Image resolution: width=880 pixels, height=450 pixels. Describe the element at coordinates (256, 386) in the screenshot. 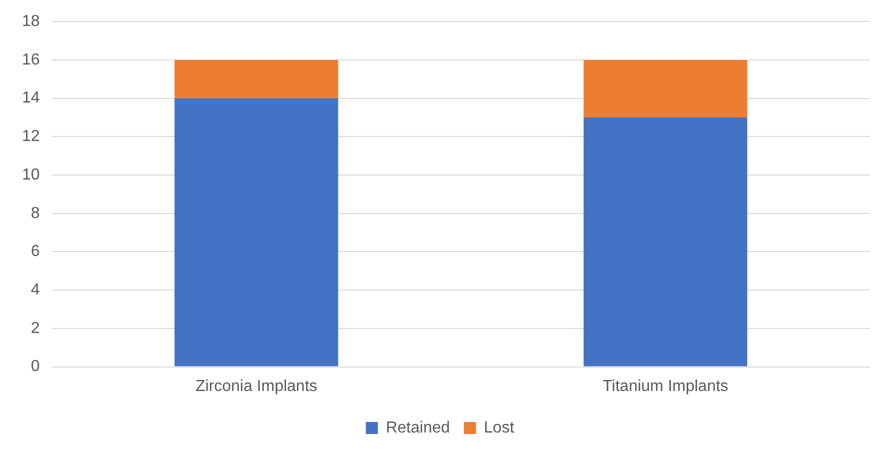

I see `x-tick-label: Zirconia Implants` at that location.